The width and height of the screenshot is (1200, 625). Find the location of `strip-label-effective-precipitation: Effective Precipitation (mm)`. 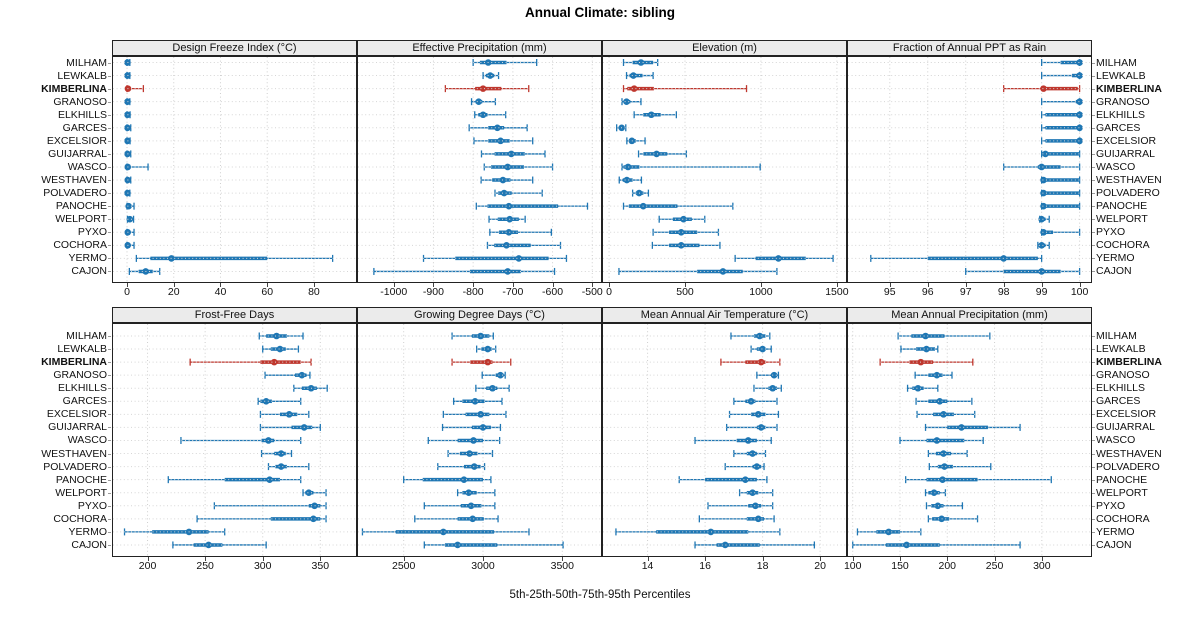

strip-label-effective-precipitation: Effective Precipitation (mm) is located at coordinates (479, 48).